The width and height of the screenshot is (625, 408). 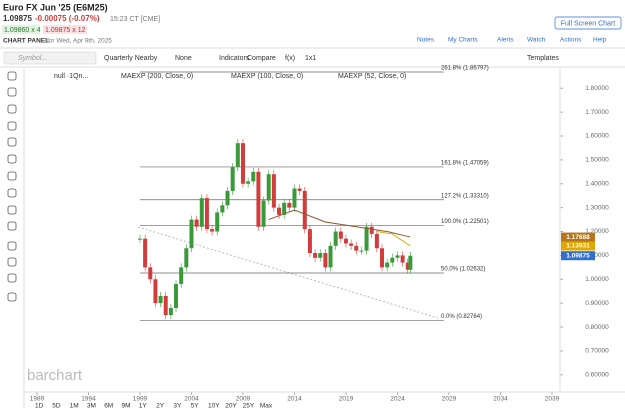 What do you see at coordinates (55, 7) in the screenshot?
I see `instrument-title: Euro FX Jun '25 (E6M25)` at bounding box center [55, 7].